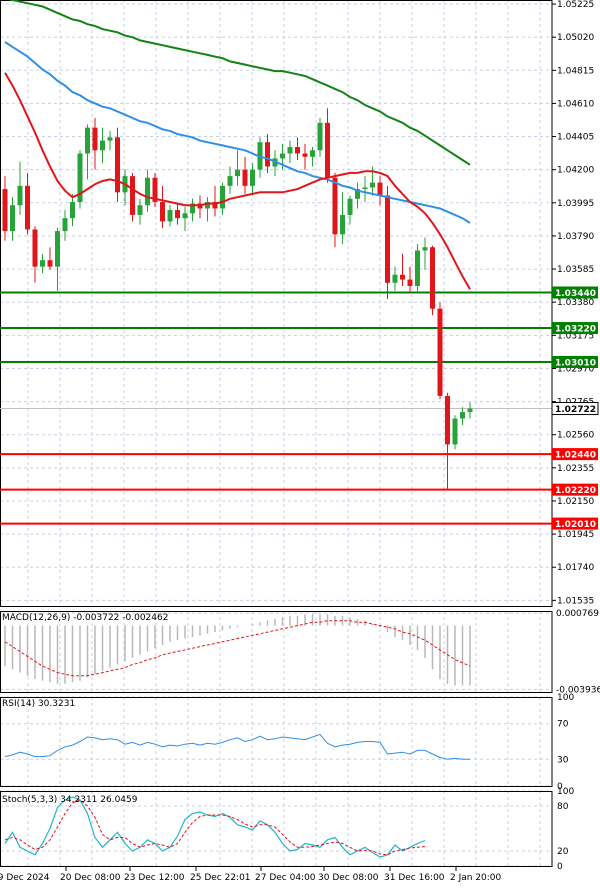 The image size is (600, 888). Describe the element at coordinates (563, 807) in the screenshot. I see `stoch-tick-label: 80` at that location.